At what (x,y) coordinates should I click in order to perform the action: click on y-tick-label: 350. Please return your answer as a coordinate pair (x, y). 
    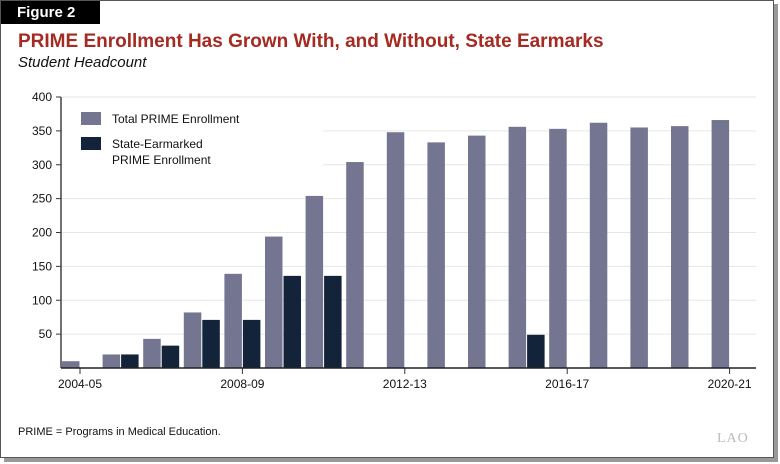
    Looking at the image, I should click on (42, 131).